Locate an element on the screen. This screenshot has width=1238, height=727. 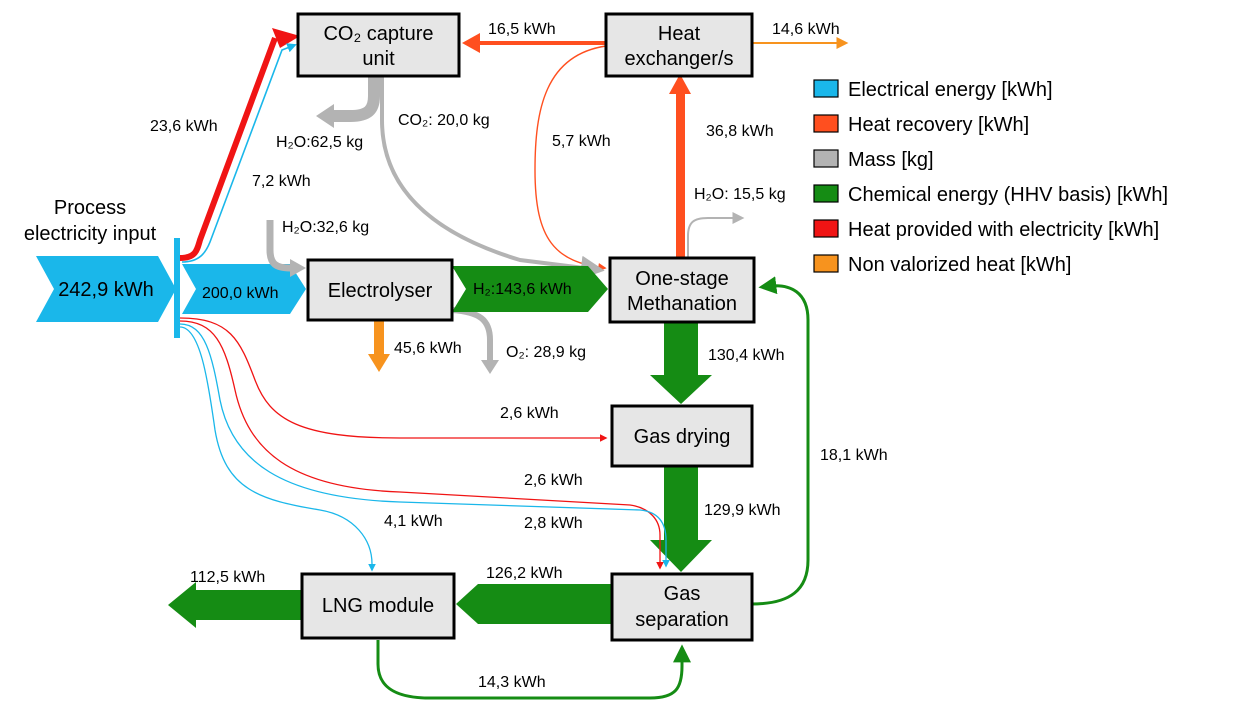
water-methanation-flow is located at coordinates (716, 235).